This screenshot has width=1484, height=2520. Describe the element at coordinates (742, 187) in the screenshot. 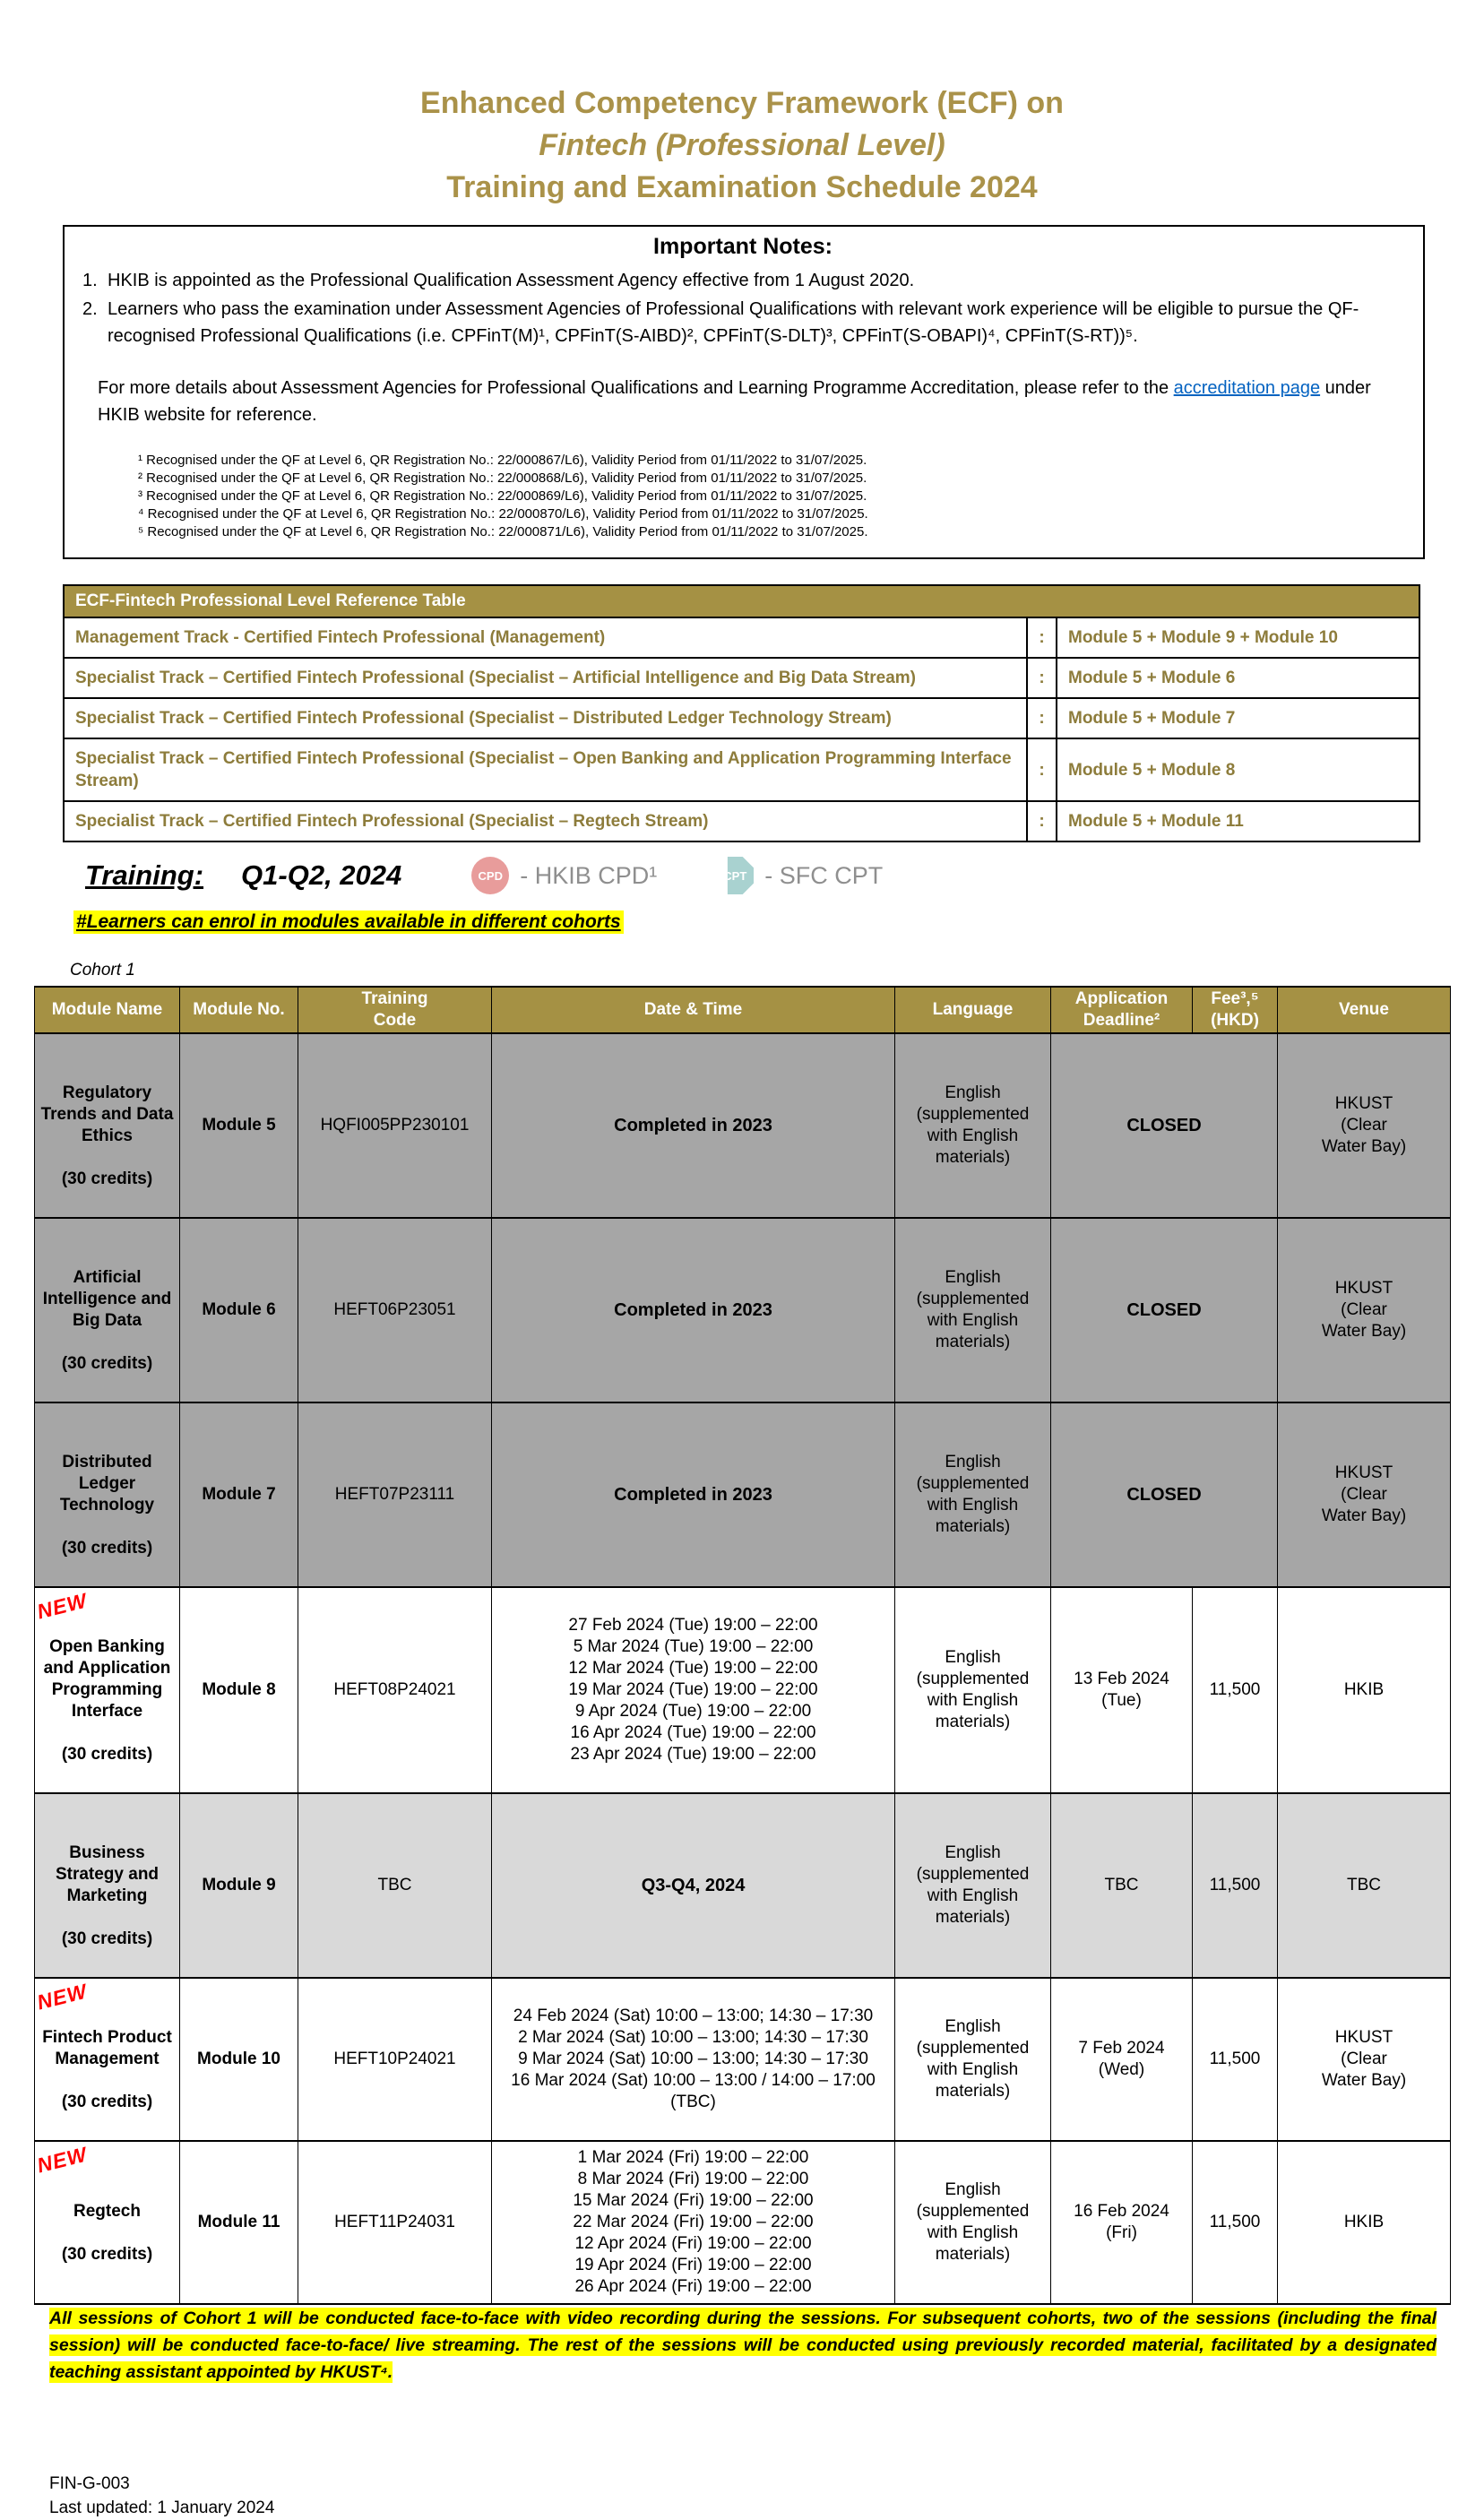

I see `title-line-3: Training and Examination Schedule 2024` at that location.